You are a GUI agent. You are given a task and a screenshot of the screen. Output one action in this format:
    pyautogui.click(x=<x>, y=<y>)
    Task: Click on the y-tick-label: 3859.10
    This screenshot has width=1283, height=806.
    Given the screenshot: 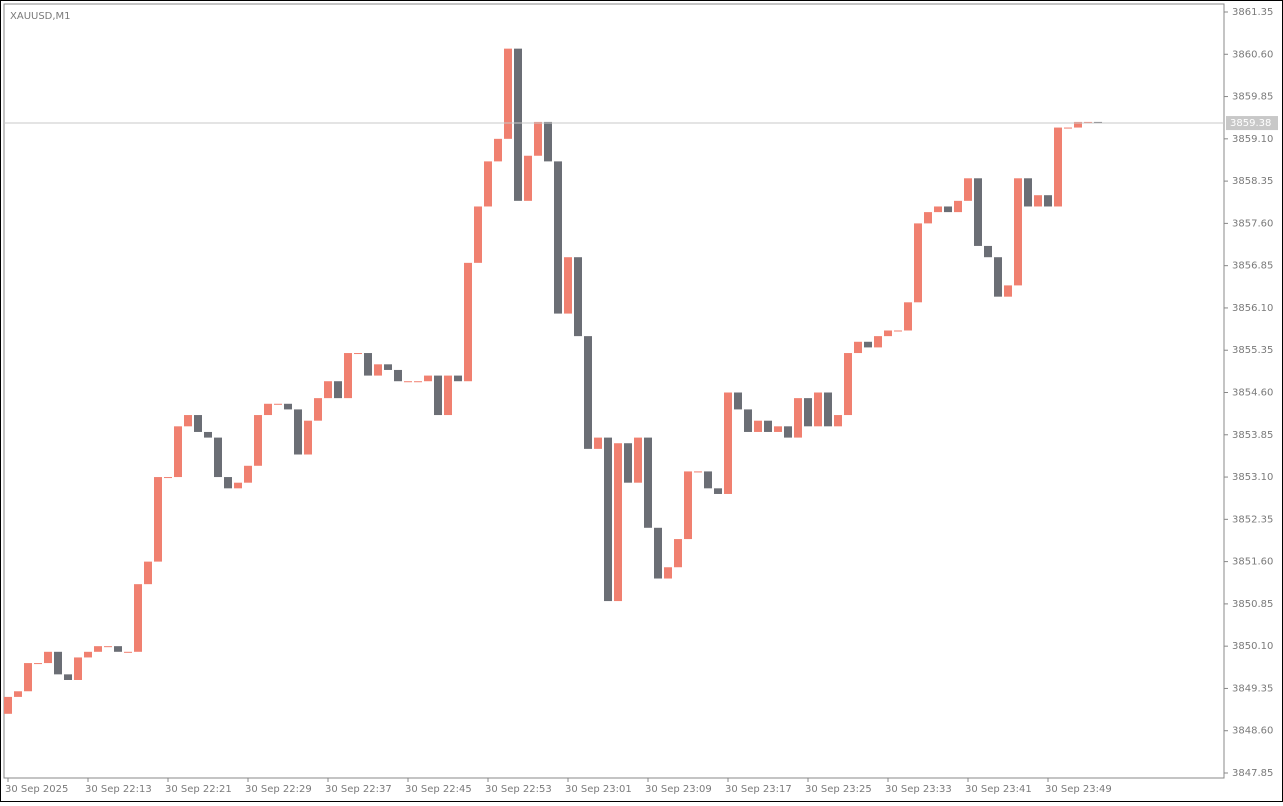 What is the action you would take?
    pyautogui.click(x=1252, y=139)
    